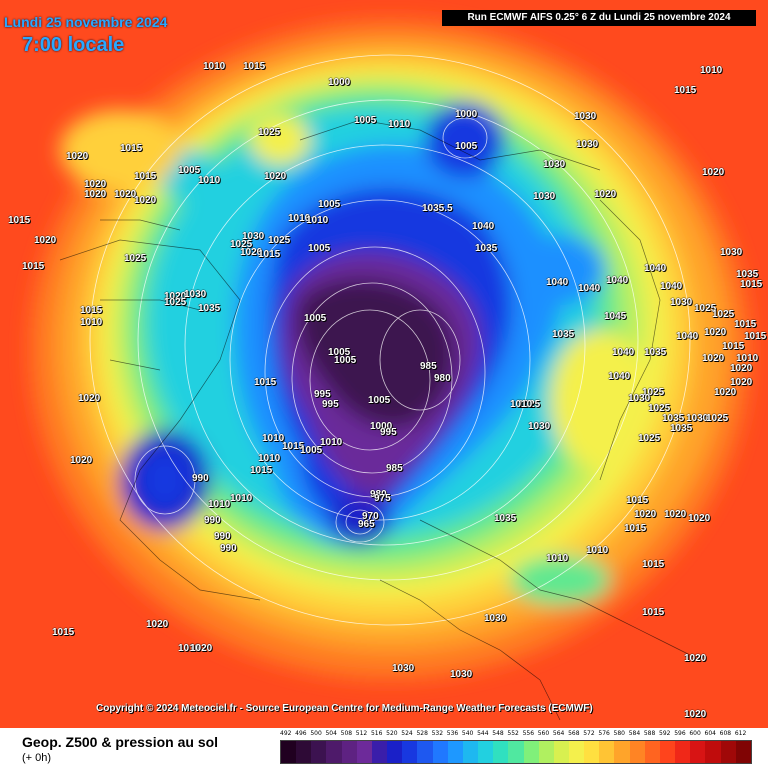 This screenshot has height=768, width=768. Describe the element at coordinates (467, 733) in the screenshot. I see `color-scale-tick-label: 540` at that location.